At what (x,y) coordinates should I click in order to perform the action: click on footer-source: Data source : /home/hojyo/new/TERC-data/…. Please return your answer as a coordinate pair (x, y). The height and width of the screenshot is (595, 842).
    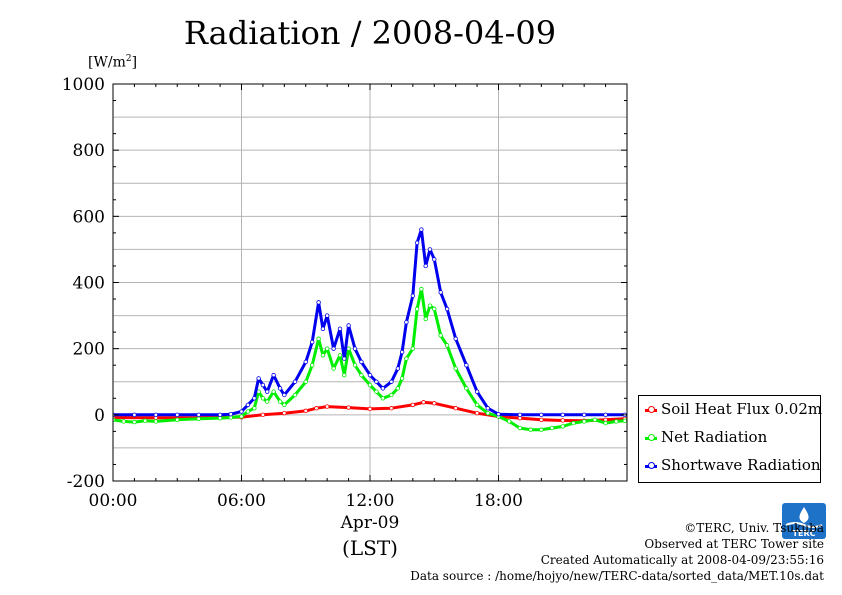
    Looking at the image, I should click on (617, 576).